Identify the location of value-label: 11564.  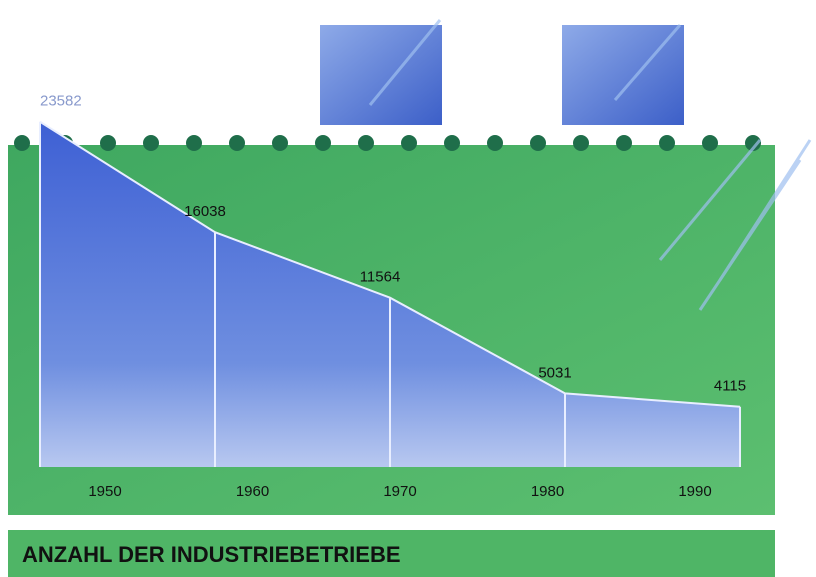
(380, 277).